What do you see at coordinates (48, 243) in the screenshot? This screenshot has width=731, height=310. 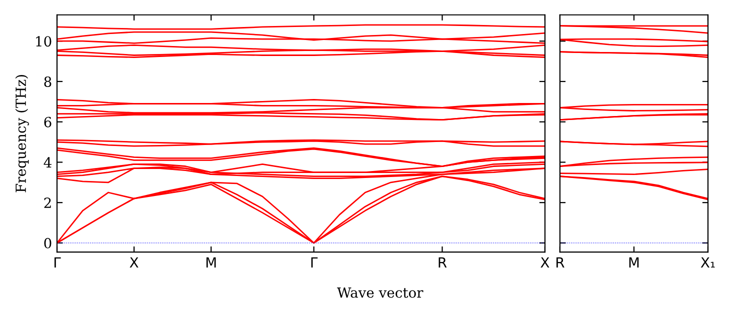 I see `y-tick-label: 0` at bounding box center [48, 243].